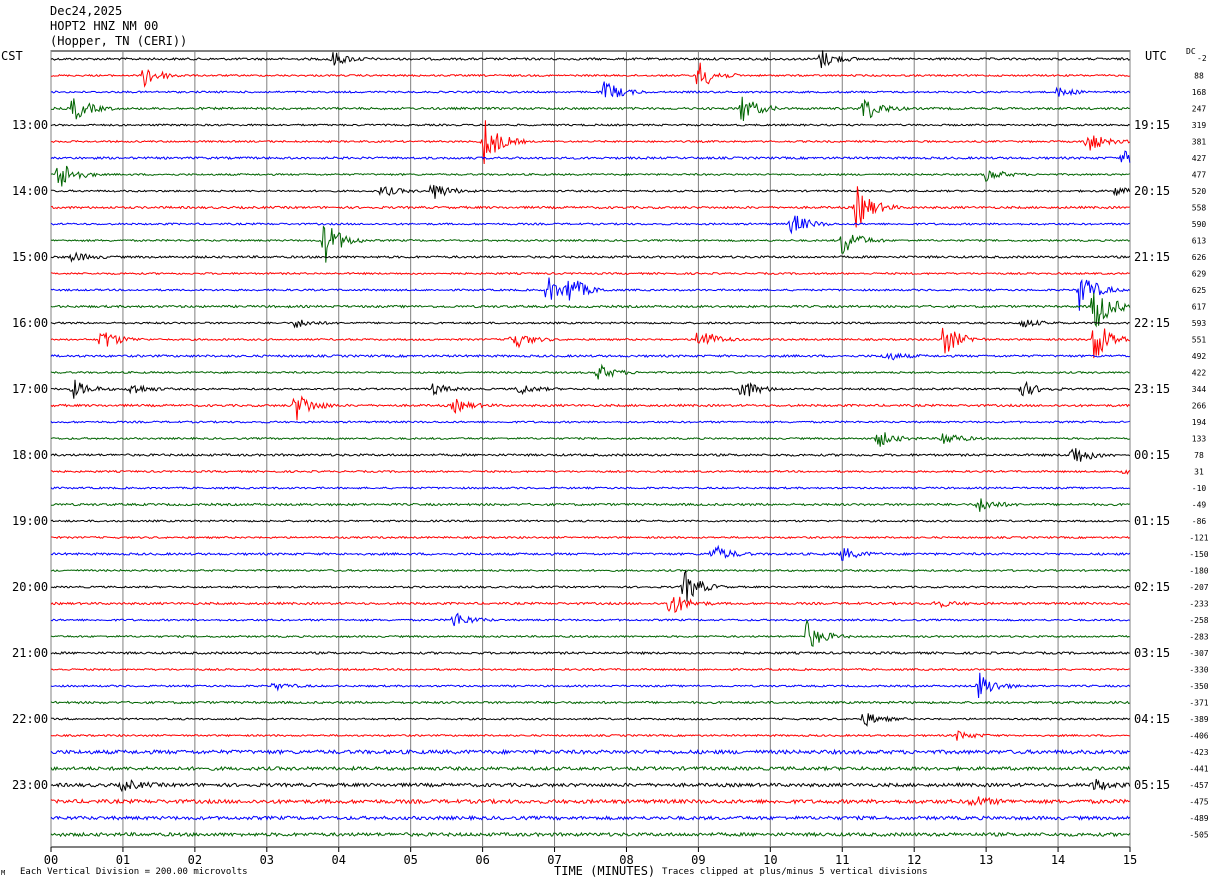 The width and height of the screenshot is (1210, 886). I want to click on right-time-label: 05:15, so click(1152, 785).